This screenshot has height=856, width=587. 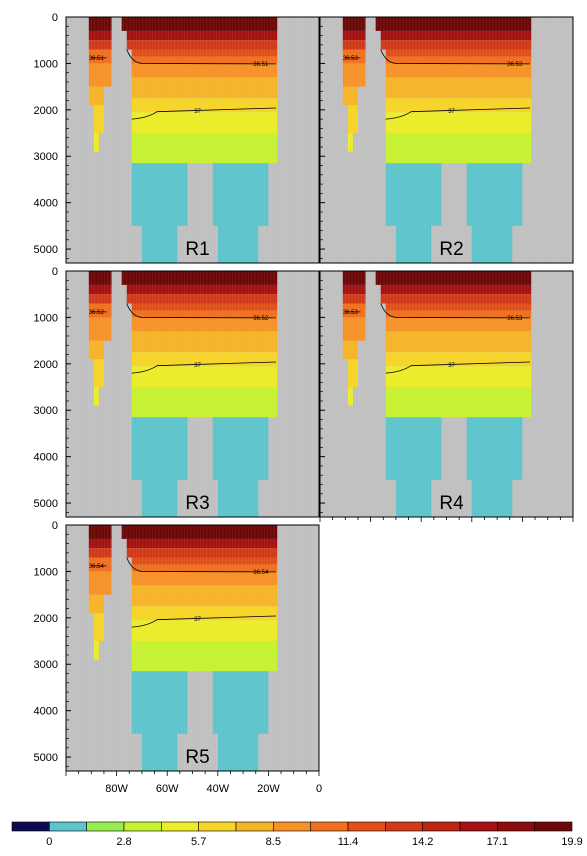 I want to click on x-tick-label: 20W, so click(x=268, y=789).